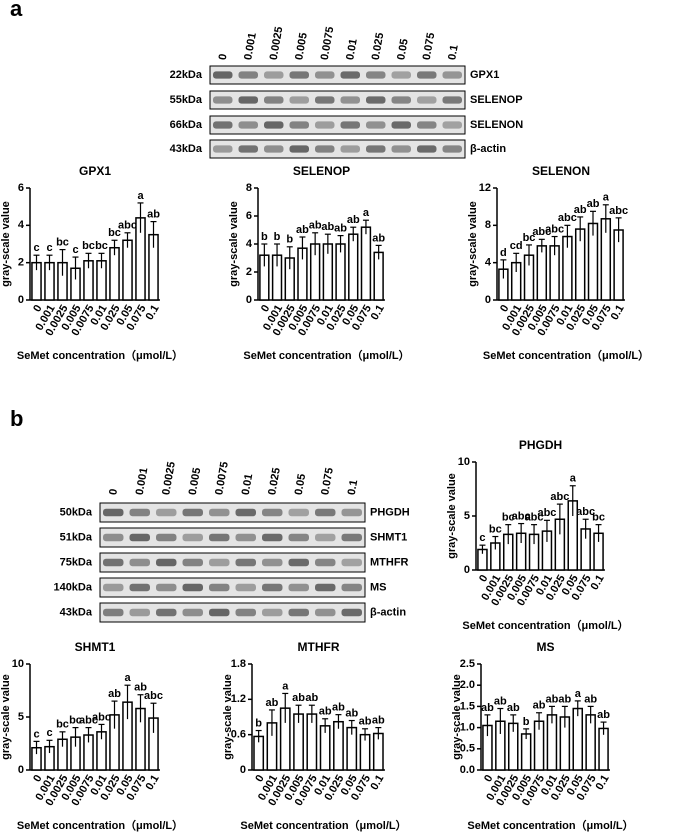 This screenshot has width=685, height=838. Describe the element at coordinates (16, 10) in the screenshot. I see `panel-label: a` at that location.